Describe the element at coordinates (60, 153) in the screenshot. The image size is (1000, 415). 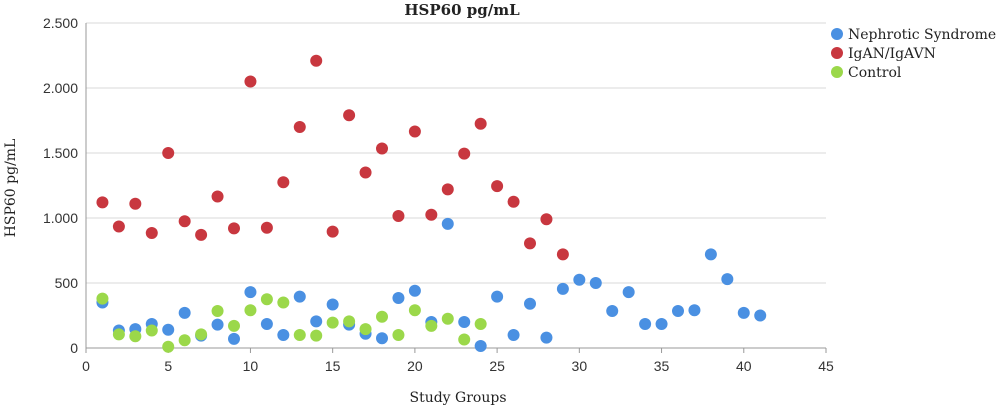
I see `y-tick-label: 1.500` at that location.